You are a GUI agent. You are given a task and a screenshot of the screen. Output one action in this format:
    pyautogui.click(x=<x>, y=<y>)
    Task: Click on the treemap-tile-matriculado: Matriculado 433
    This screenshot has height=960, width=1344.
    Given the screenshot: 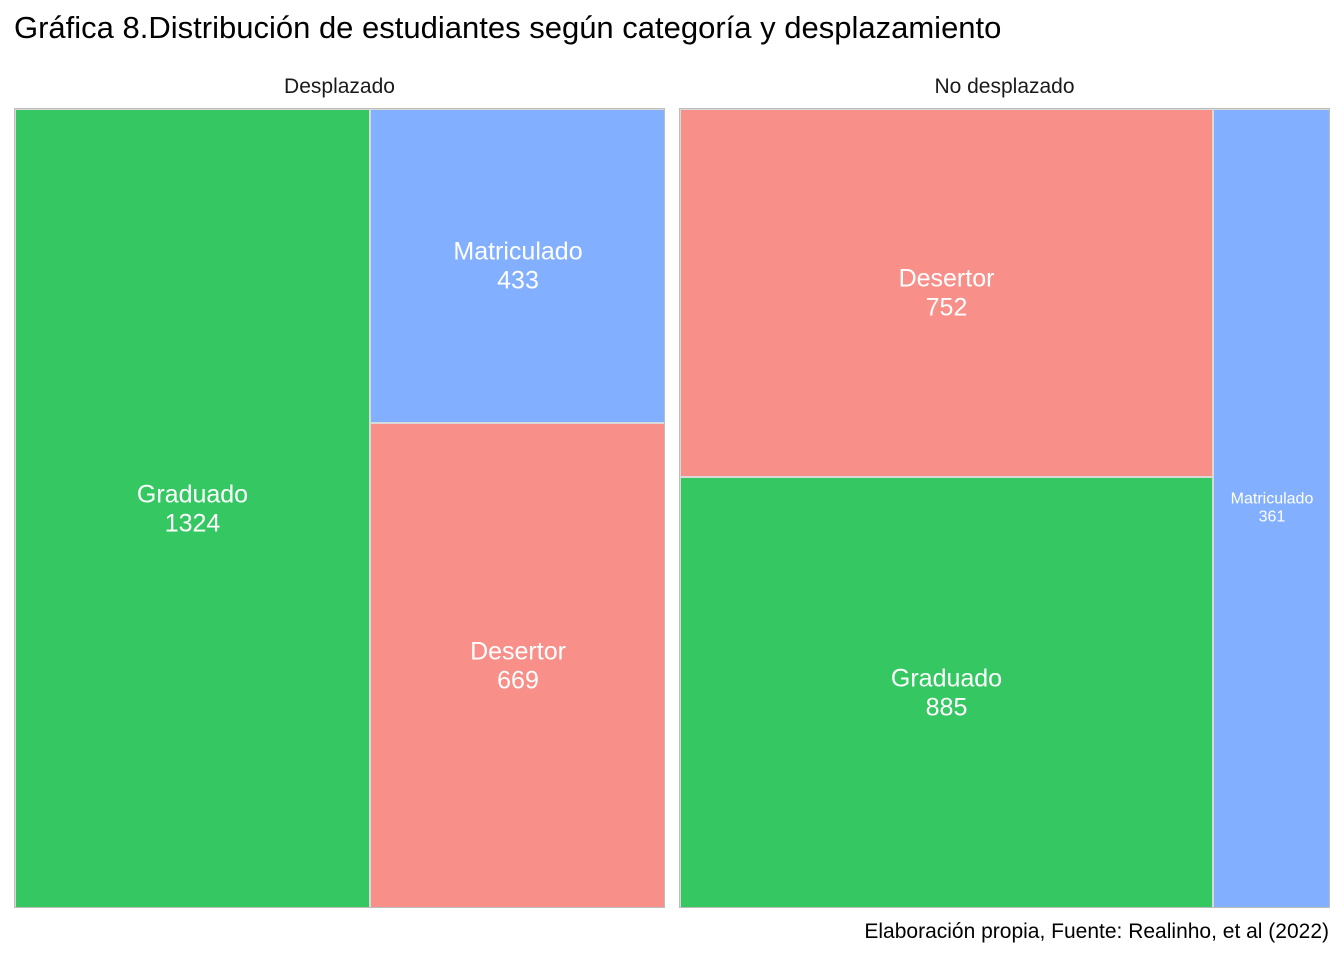 What is the action you would take?
    pyautogui.click(x=517, y=266)
    